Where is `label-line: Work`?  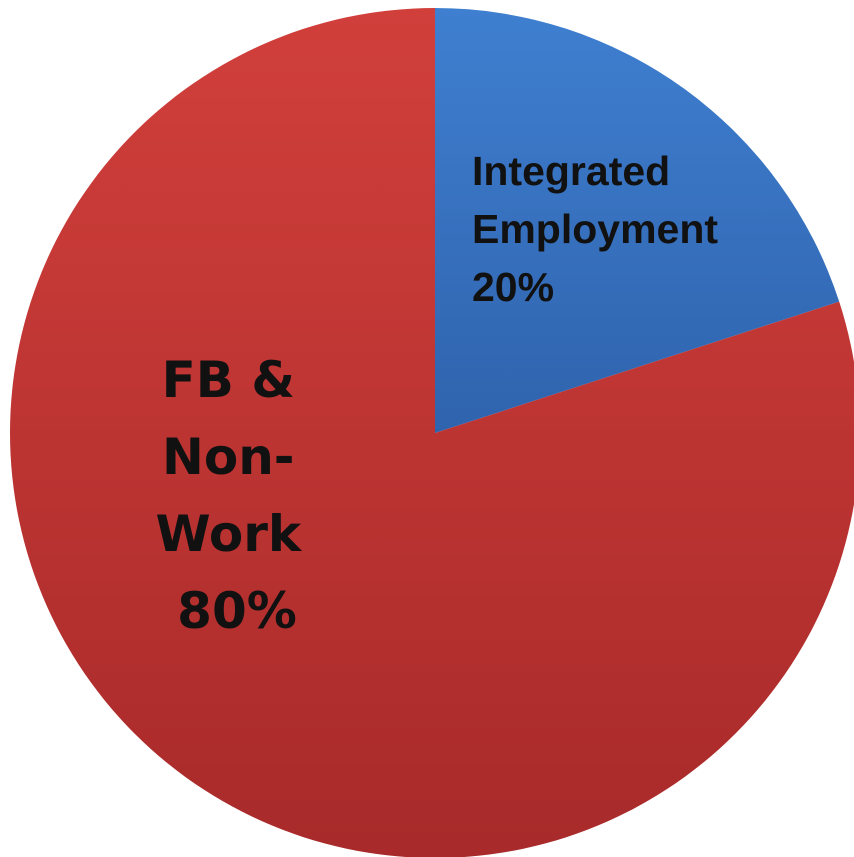 label-line: Work is located at coordinates (228, 534).